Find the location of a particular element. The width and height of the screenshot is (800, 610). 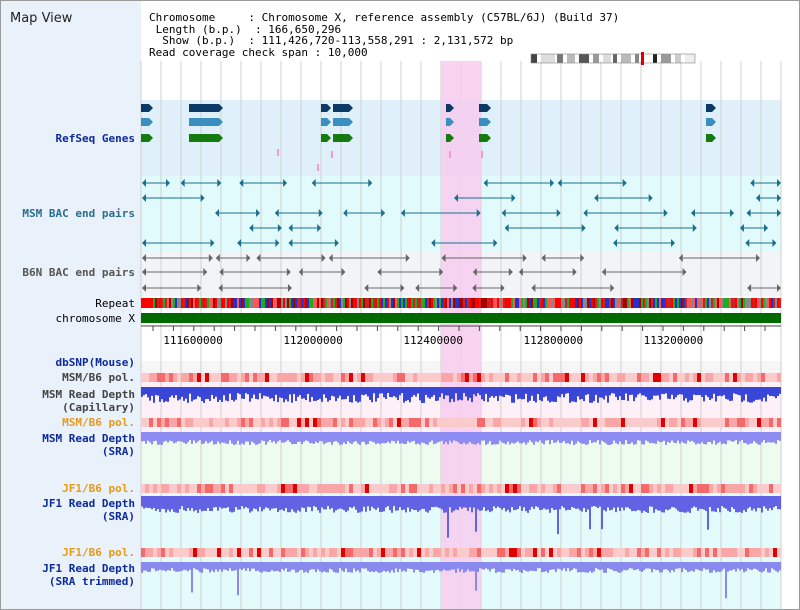

track-label-msm-depth-capillary: MSM Read Depth is located at coordinates (88, 394).